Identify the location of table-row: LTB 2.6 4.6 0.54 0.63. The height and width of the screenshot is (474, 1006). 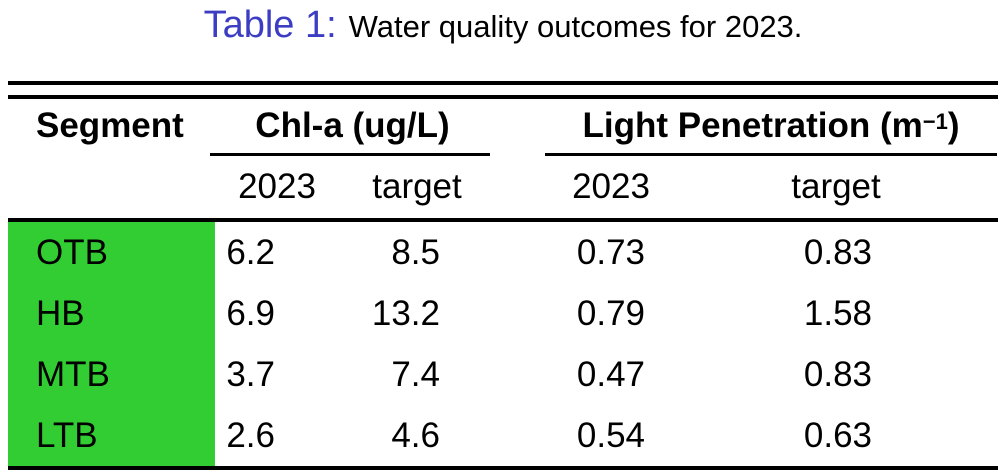
(503, 435).